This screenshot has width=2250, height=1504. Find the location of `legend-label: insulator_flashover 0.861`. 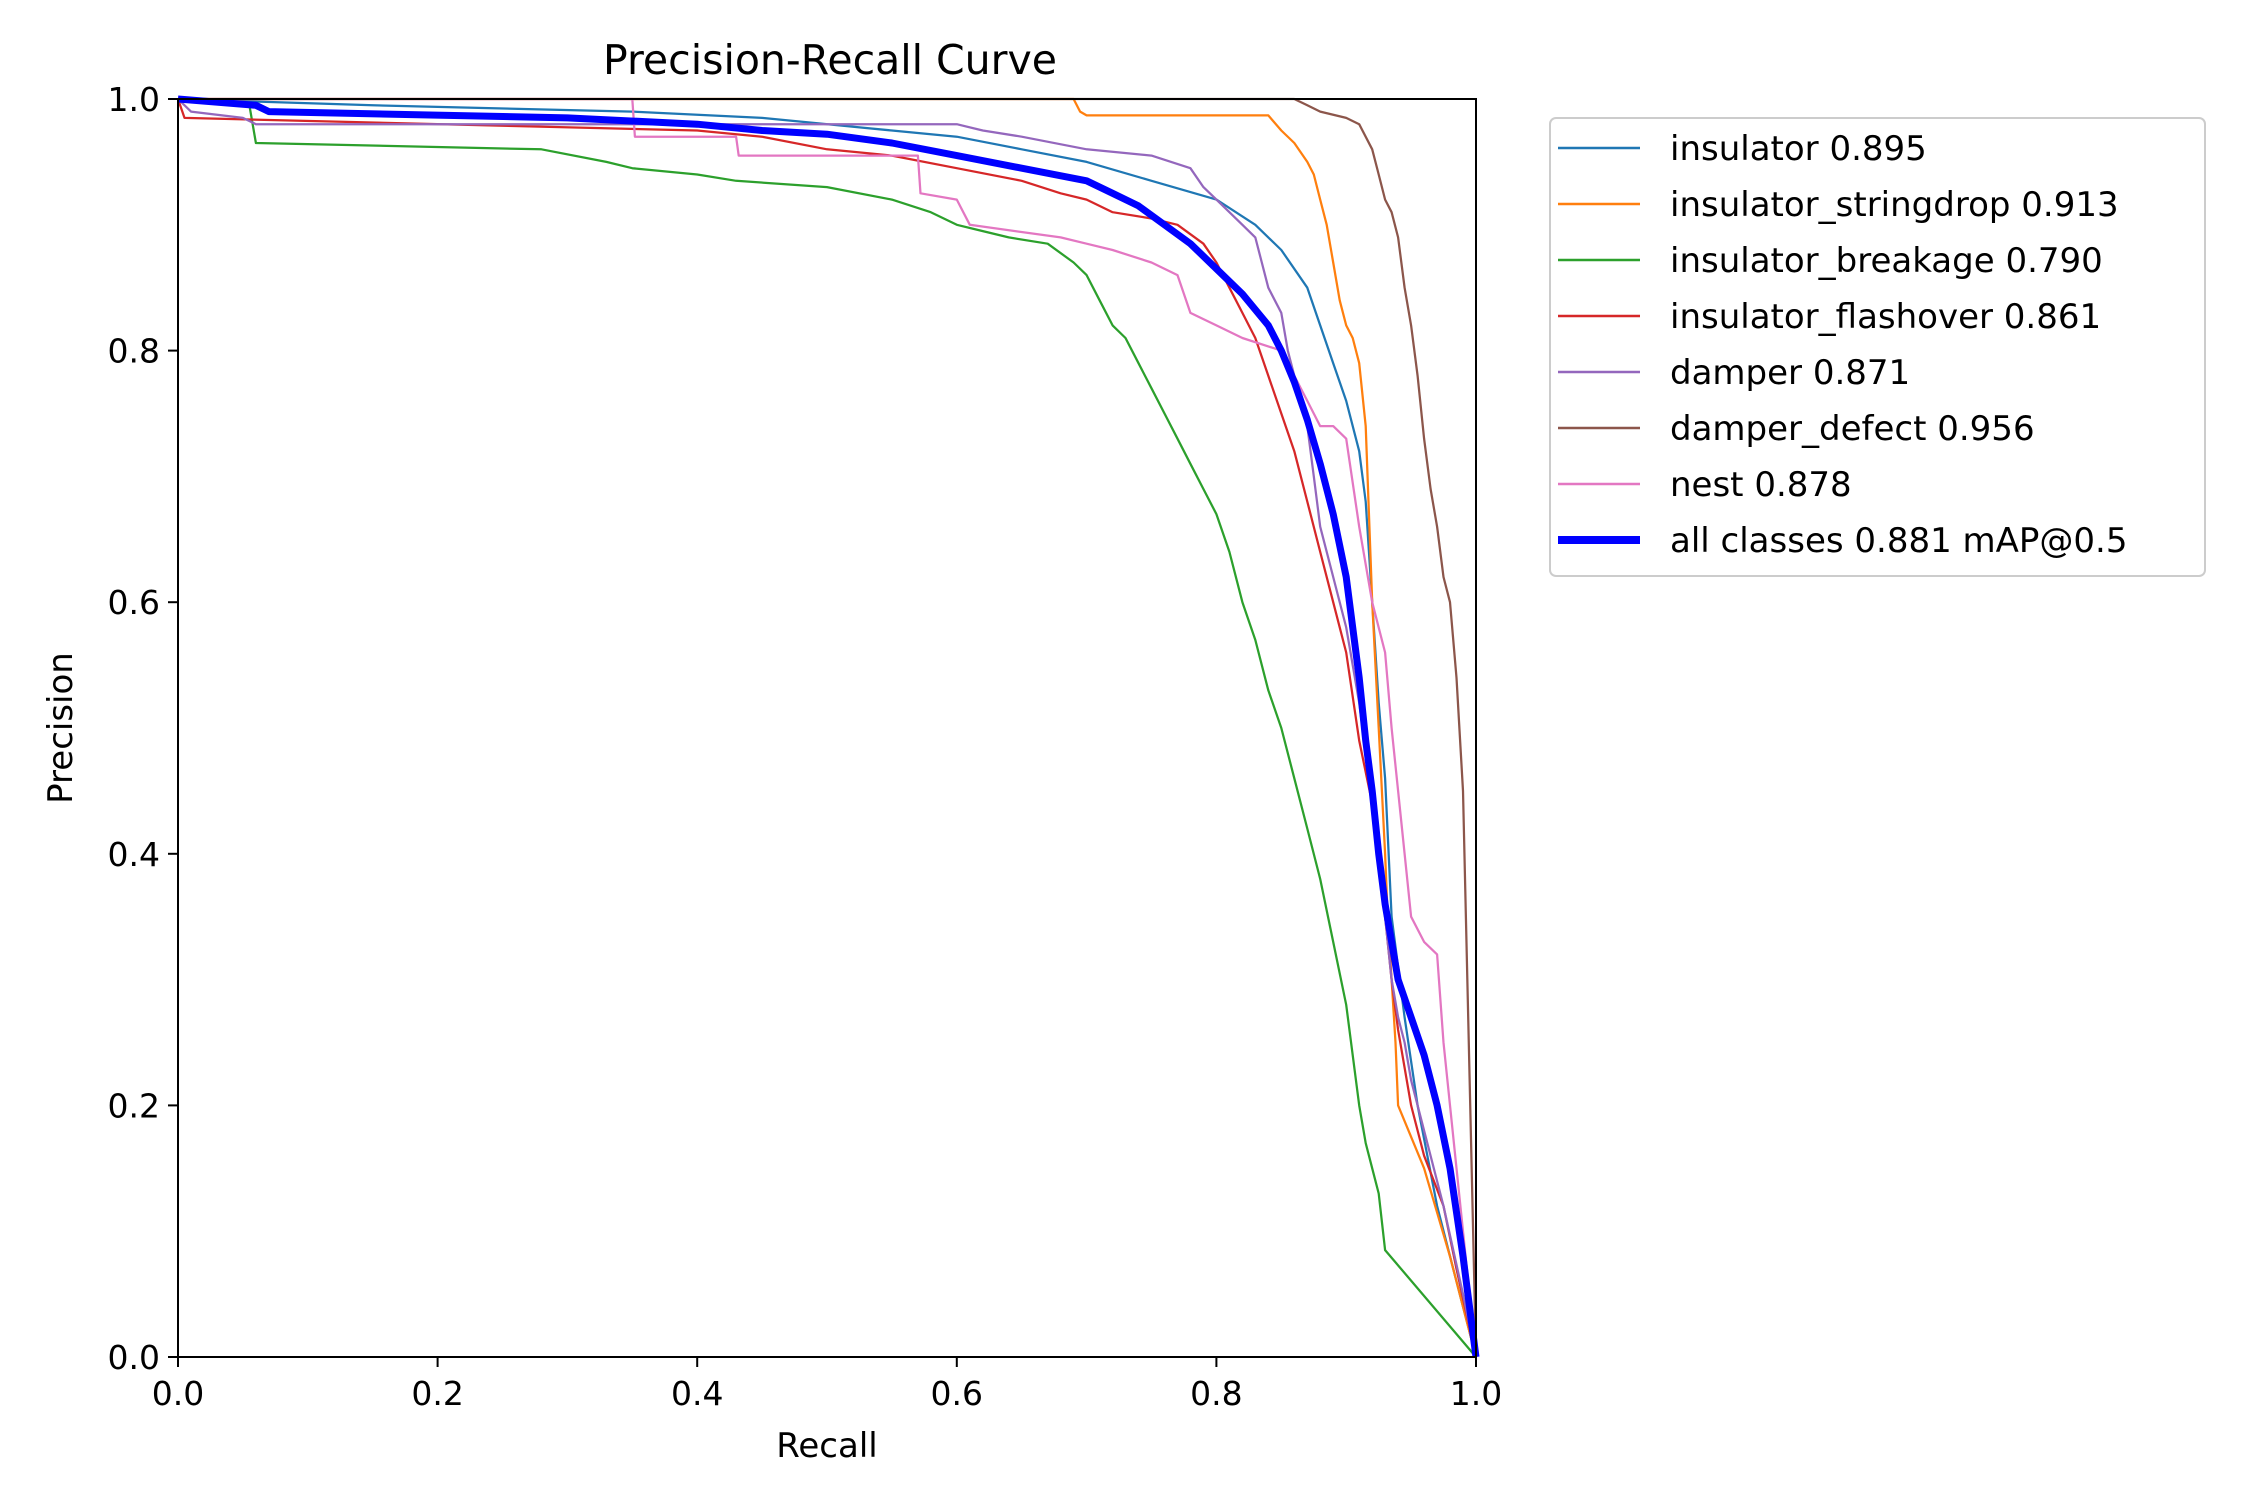

legend-label: insulator_flashover 0.861 is located at coordinates (1885, 317).